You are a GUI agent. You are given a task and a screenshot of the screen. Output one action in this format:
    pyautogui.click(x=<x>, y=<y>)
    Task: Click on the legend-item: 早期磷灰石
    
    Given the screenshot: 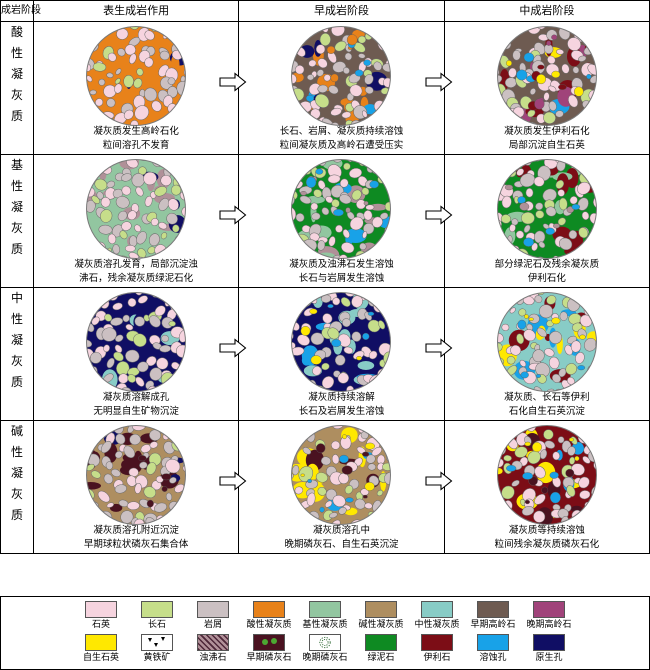 What is the action you would take?
    pyautogui.click(x=269, y=649)
    